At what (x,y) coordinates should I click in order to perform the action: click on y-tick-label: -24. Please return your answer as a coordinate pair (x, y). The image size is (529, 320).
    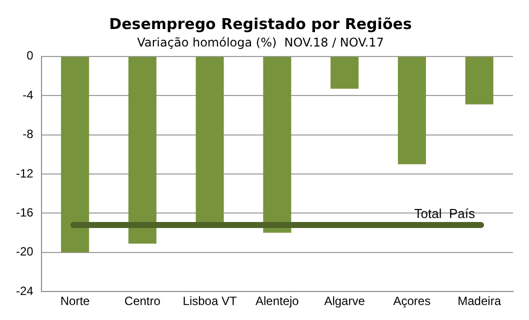
    Looking at the image, I should click on (25, 291).